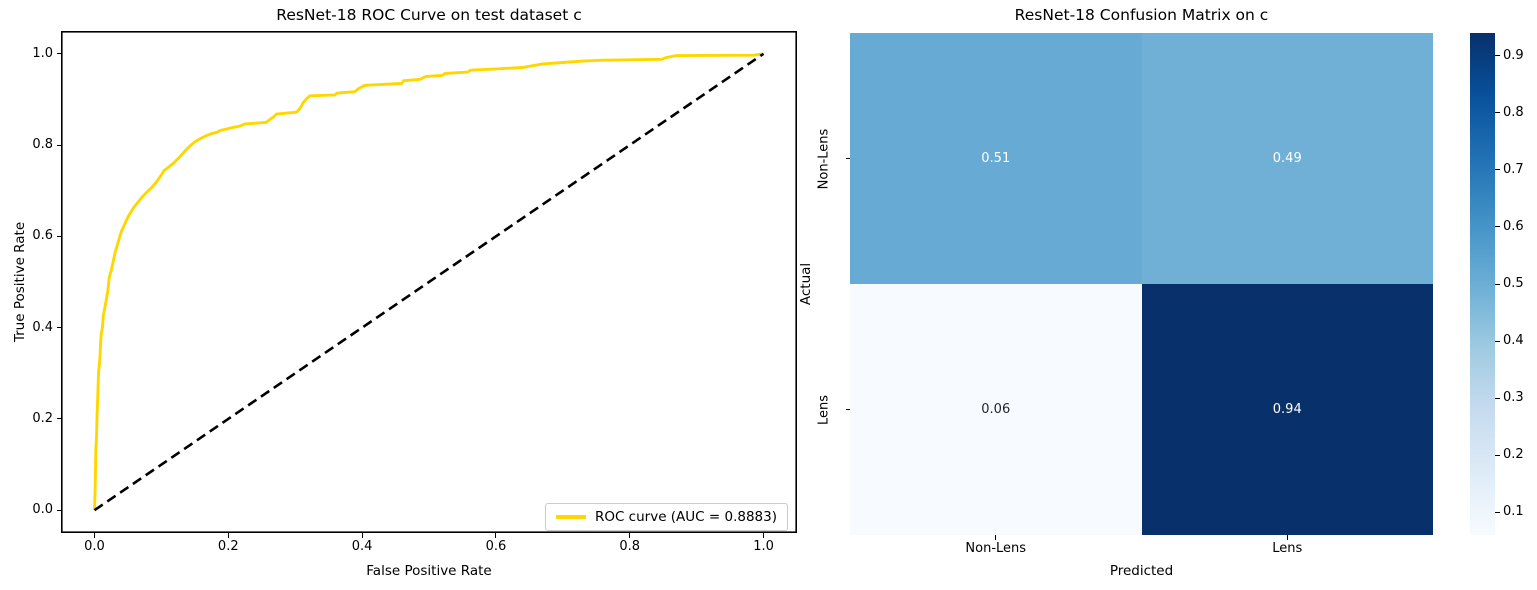 The width and height of the screenshot is (1537, 590). I want to click on roc-xlabel: False Positive Rate, so click(429, 571).